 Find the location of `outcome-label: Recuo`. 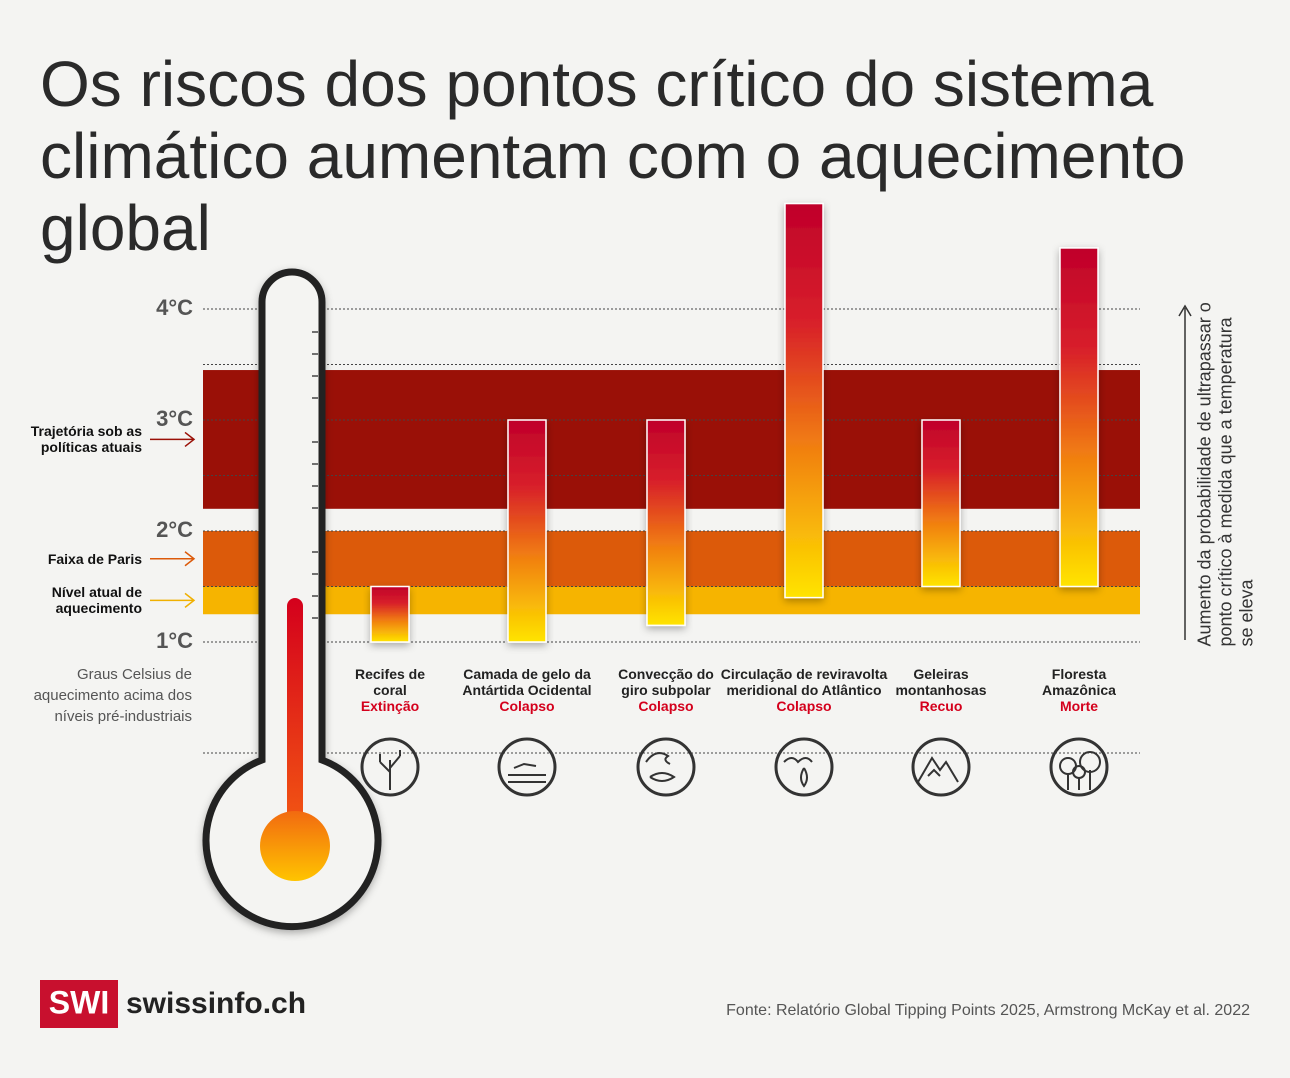

outcome-label: Recuo is located at coordinates (941, 706).